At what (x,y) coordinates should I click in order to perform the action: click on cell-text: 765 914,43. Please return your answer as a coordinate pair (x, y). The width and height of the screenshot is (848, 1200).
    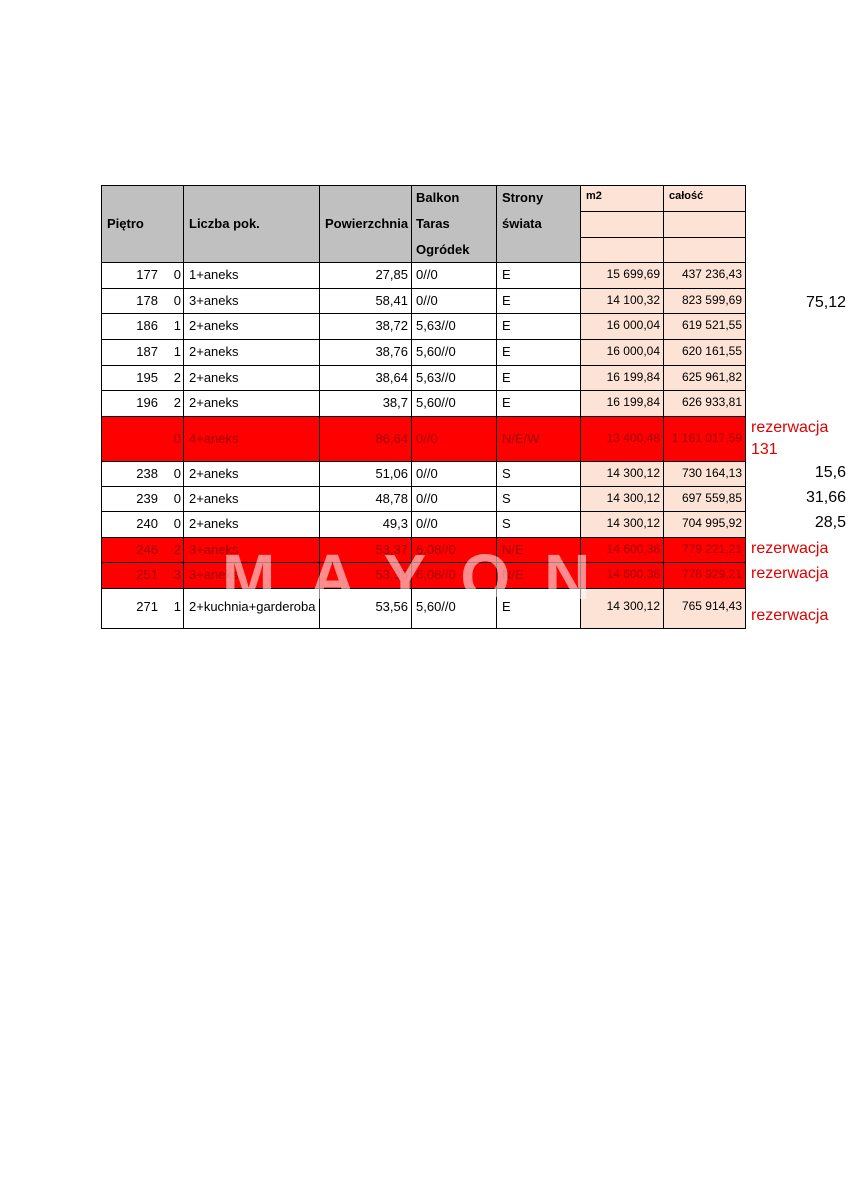
    Looking at the image, I should click on (711, 606).